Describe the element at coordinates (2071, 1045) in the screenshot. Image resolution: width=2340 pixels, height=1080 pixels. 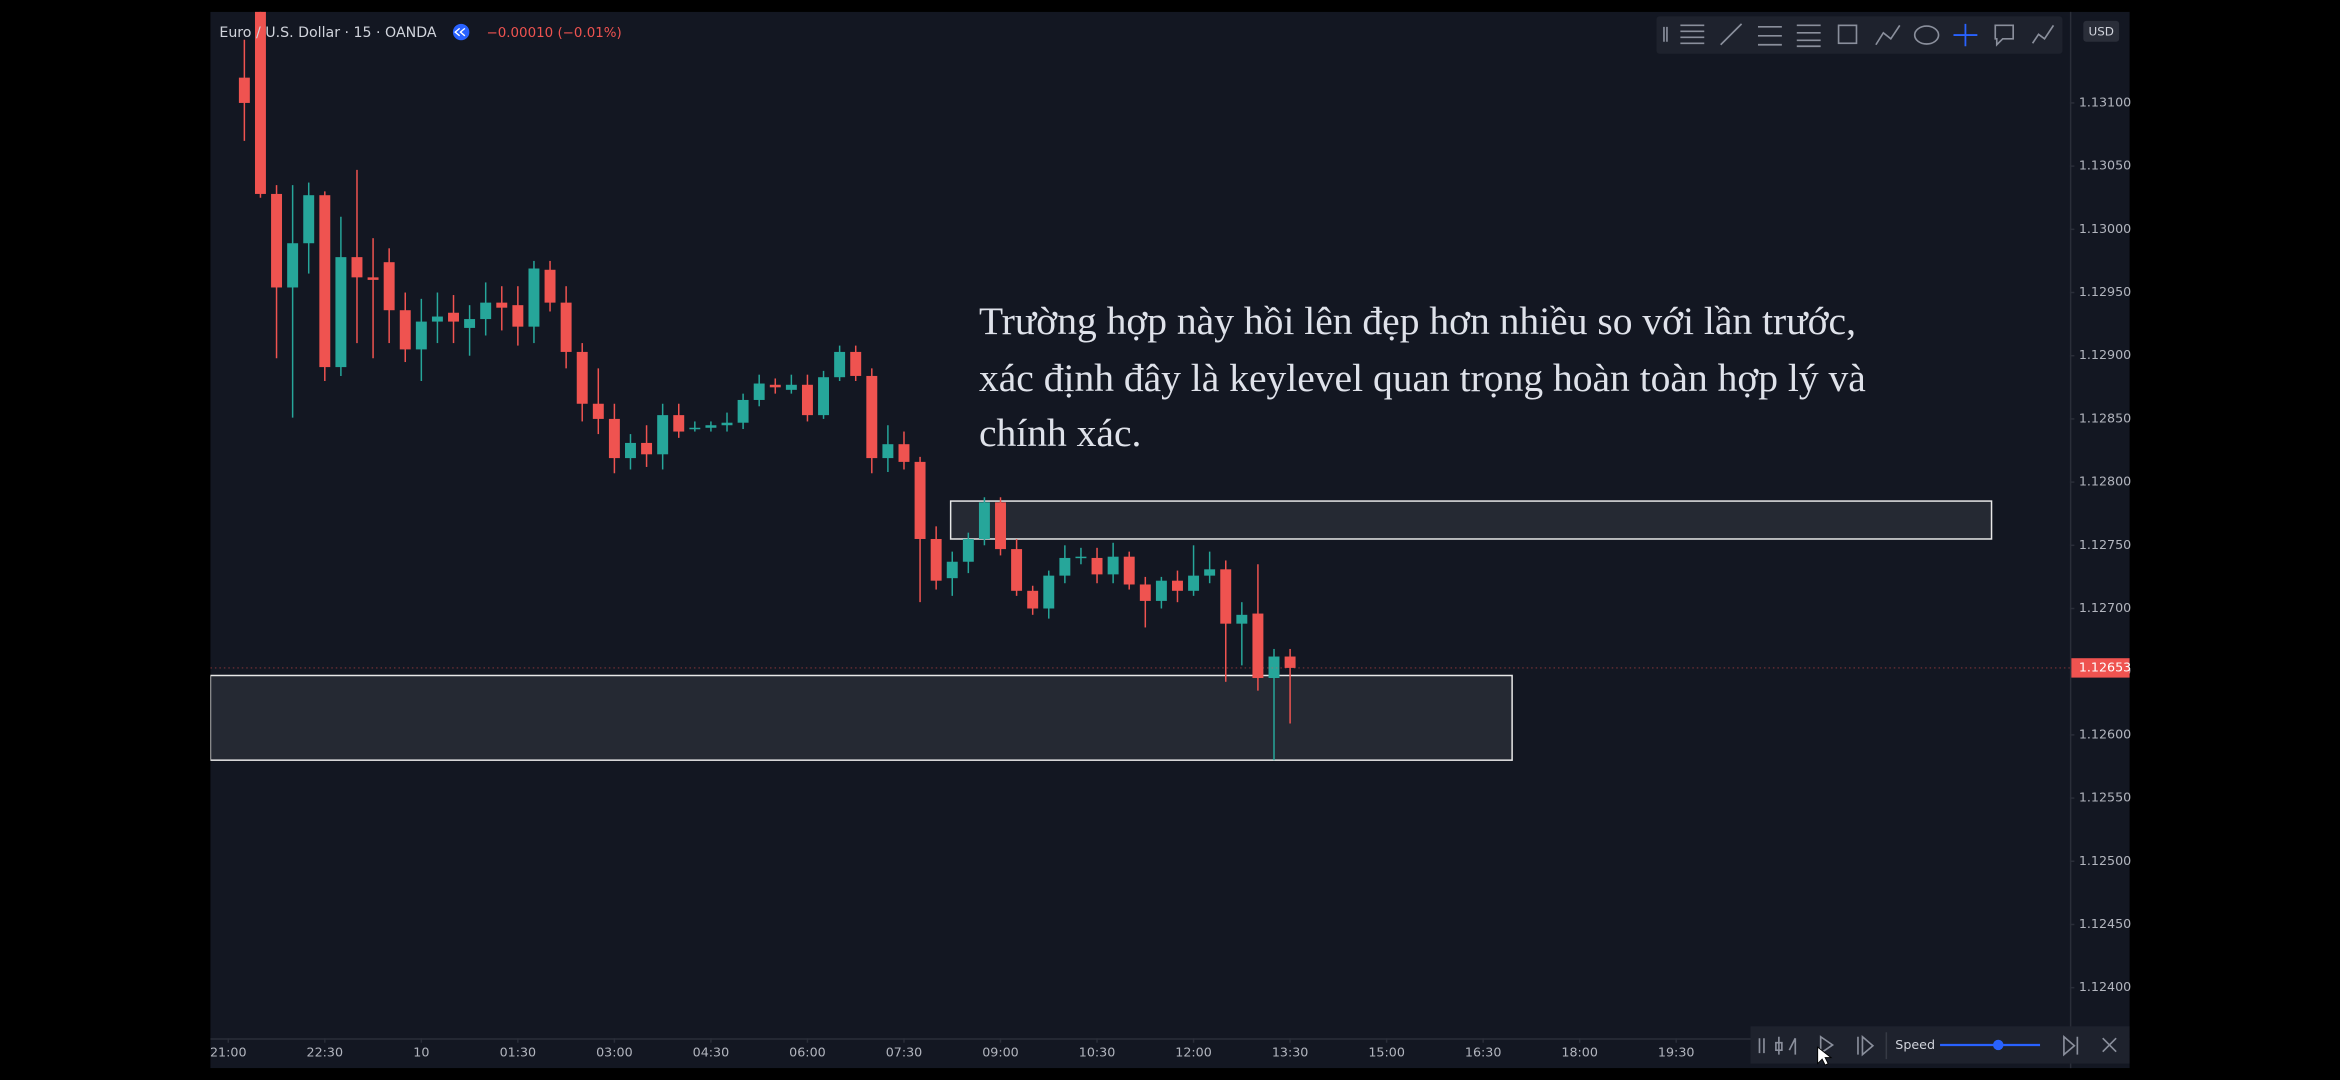
I see `replay-skip` at that location.